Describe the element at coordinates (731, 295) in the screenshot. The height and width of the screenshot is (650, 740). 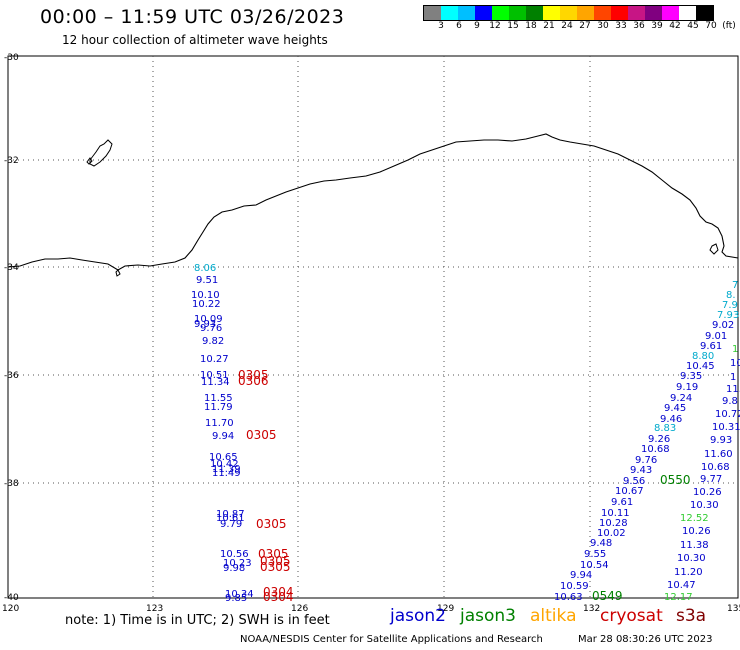
I see `wave-height-value: 8.` at that location.